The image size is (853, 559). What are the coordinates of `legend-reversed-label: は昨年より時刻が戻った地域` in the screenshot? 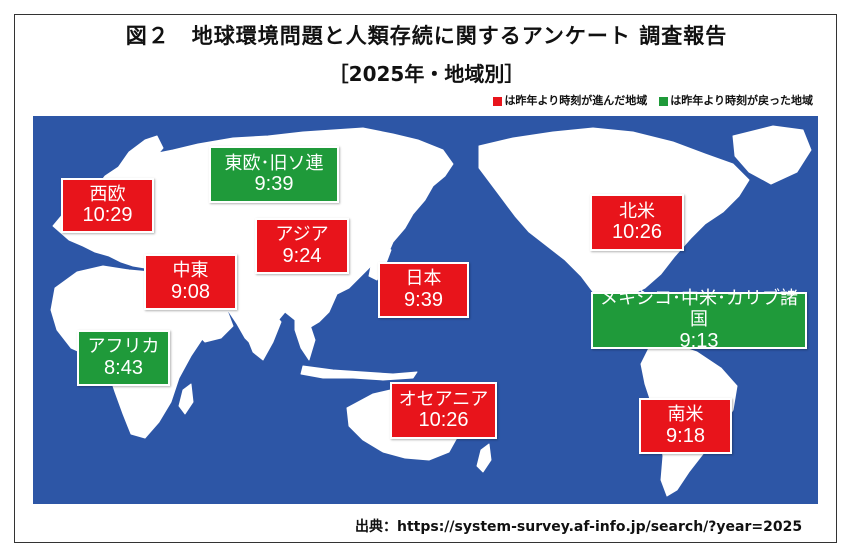 It's located at (741, 100).